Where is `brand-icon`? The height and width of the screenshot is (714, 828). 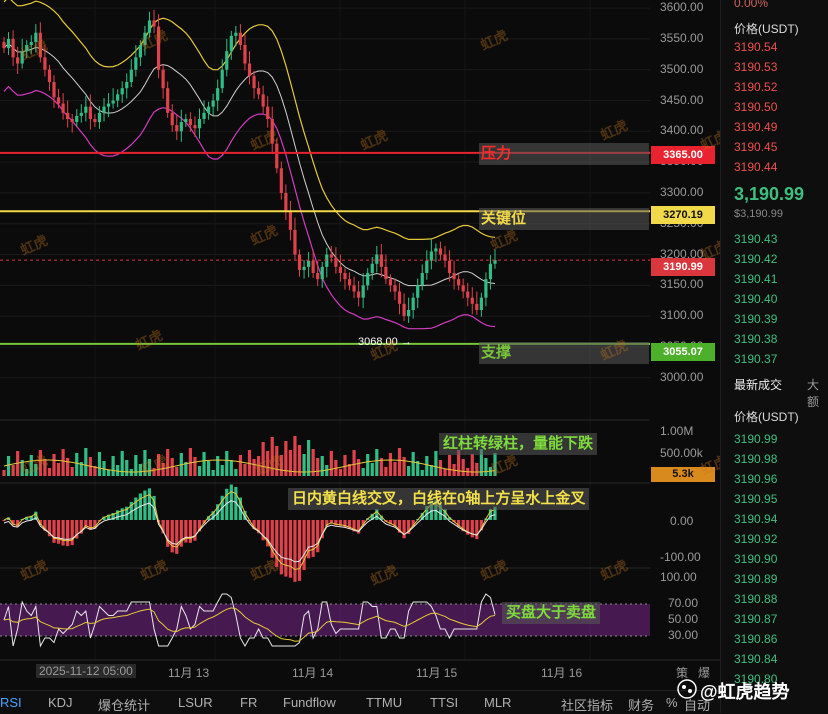
brand-icon is located at coordinates (687, 689).